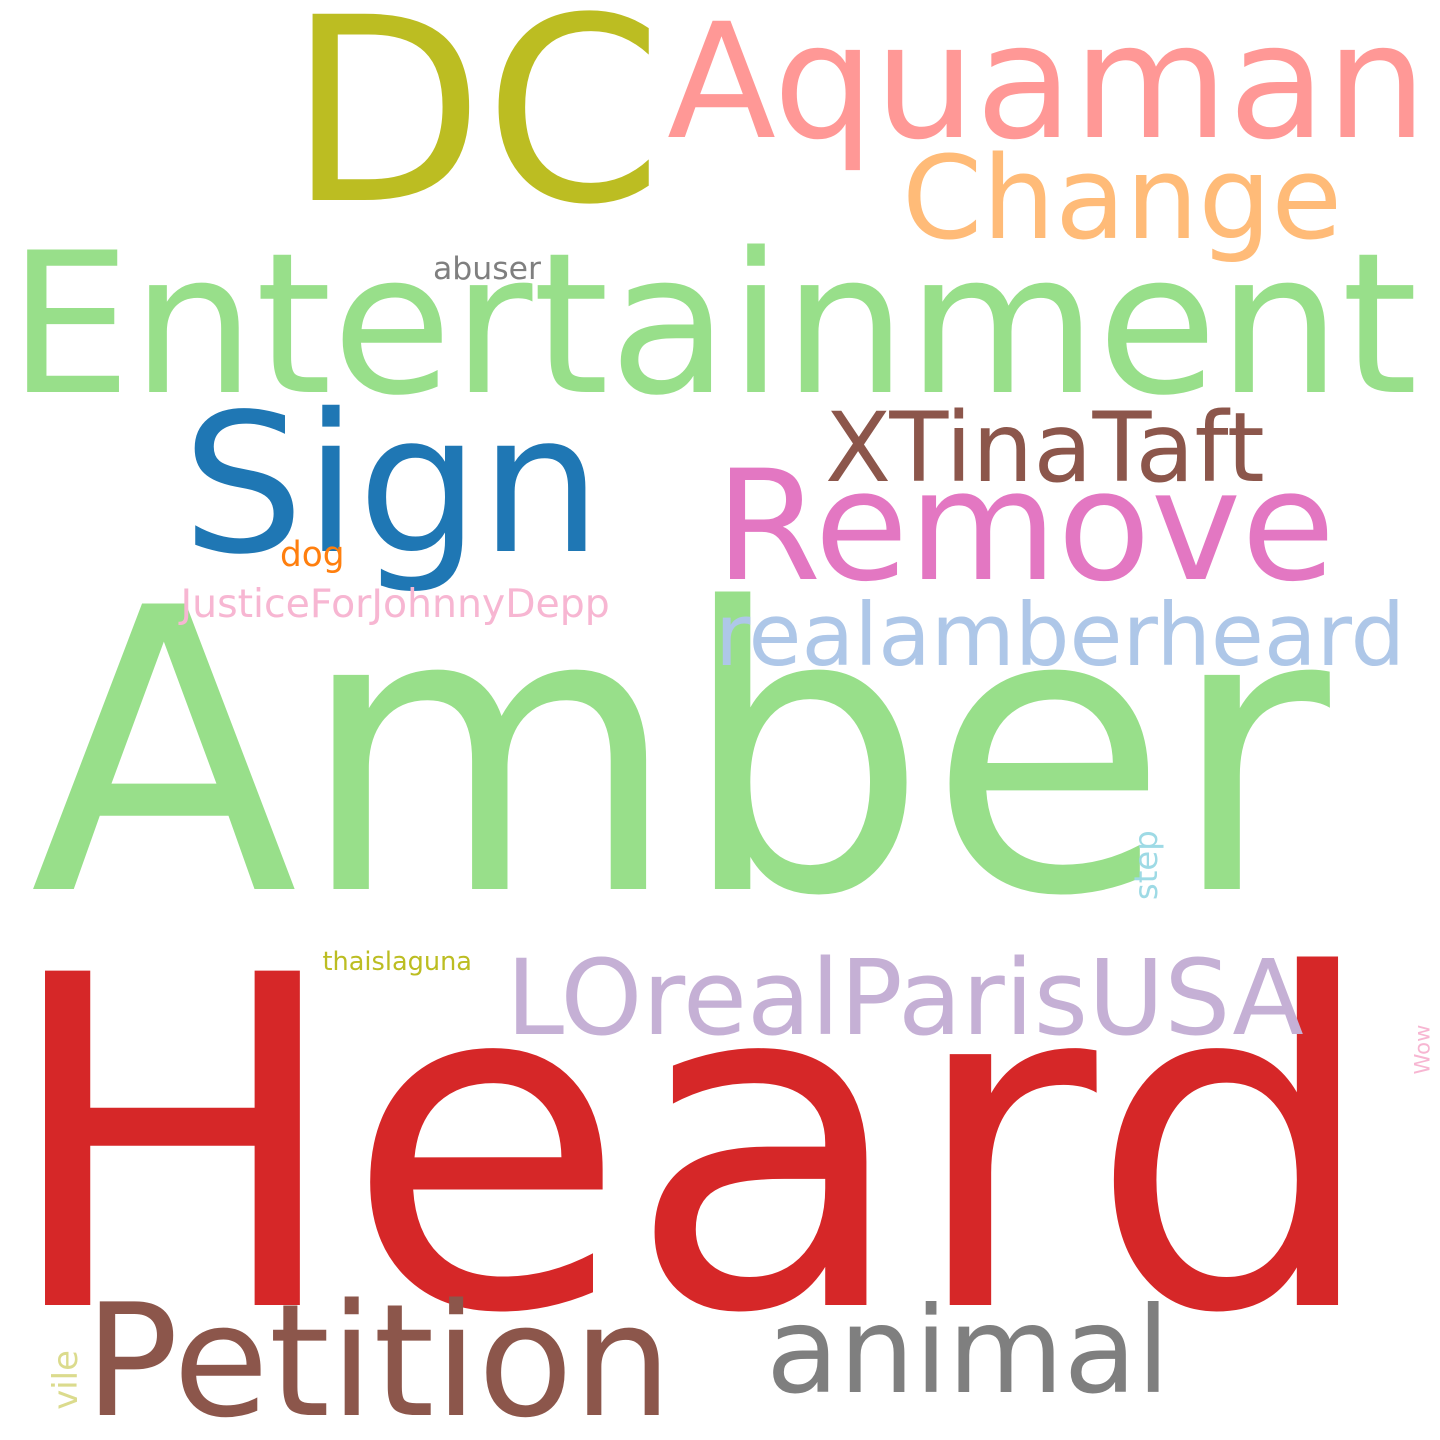 The image size is (1440, 1440). Describe the element at coordinates (487, 269) in the screenshot. I see `word-abuser: abuser` at that location.